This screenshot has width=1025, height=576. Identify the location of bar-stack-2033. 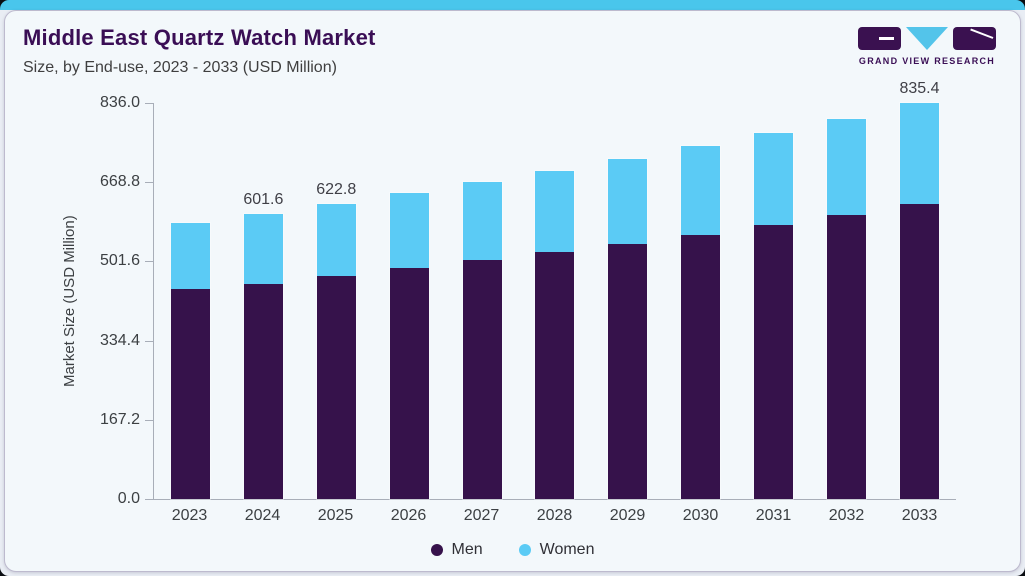
(920, 301).